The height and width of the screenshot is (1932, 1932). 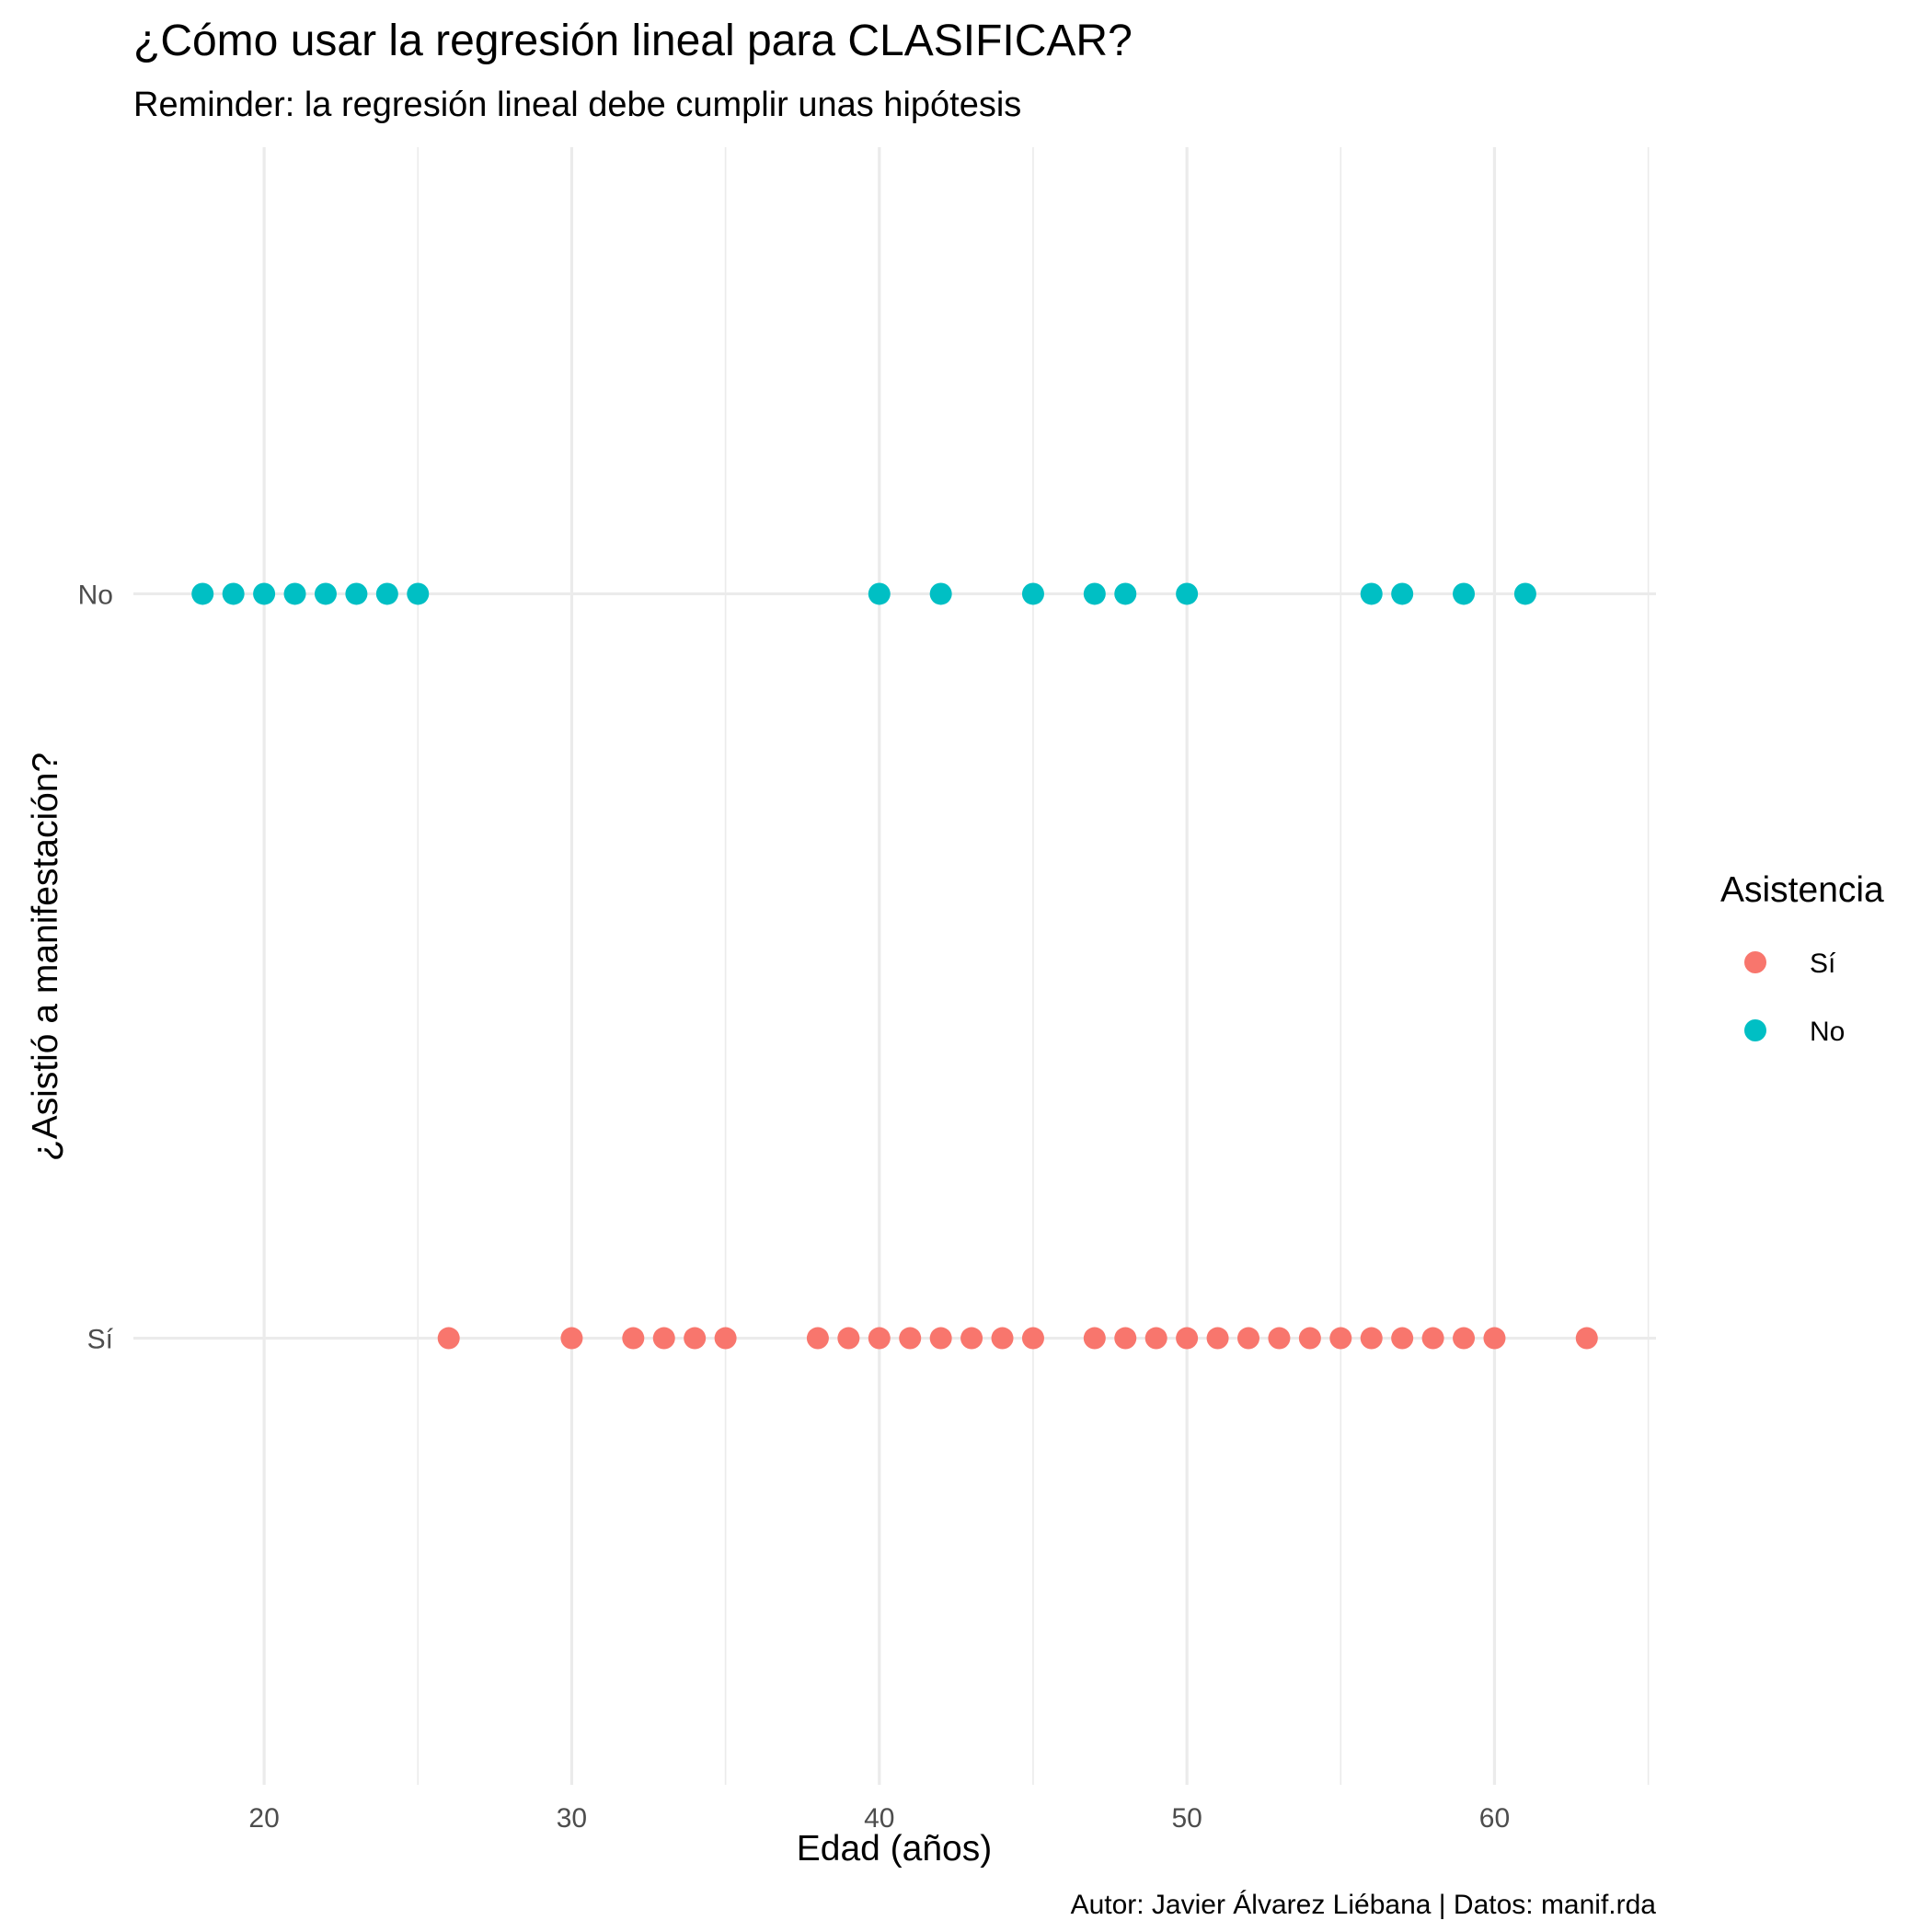 I want to click on legend-label-no: No, so click(x=1827, y=1032).